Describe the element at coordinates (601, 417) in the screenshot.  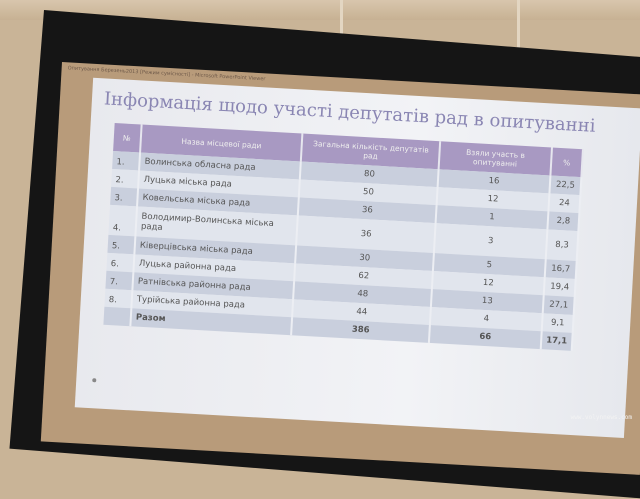
I see `watermark: www.volynnews.com` at that location.